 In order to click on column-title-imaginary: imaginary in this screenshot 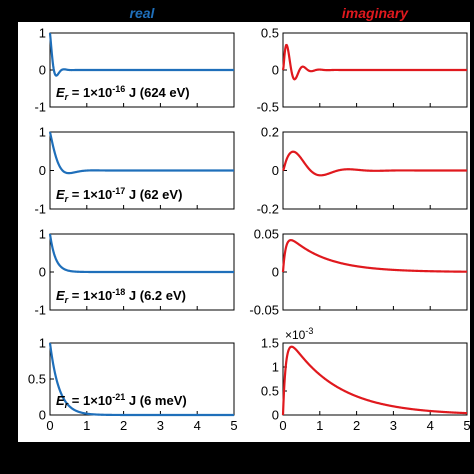, I will do `click(375, 13)`.